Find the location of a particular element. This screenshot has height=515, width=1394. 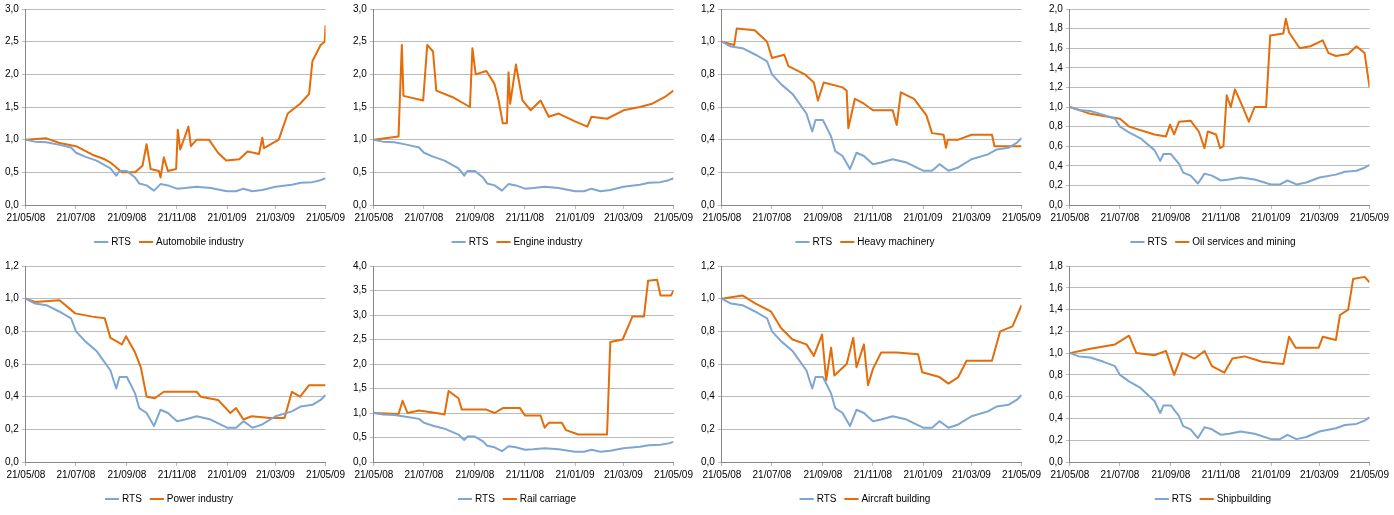

y-tick-label: 3,0 is located at coordinates (12, 8).